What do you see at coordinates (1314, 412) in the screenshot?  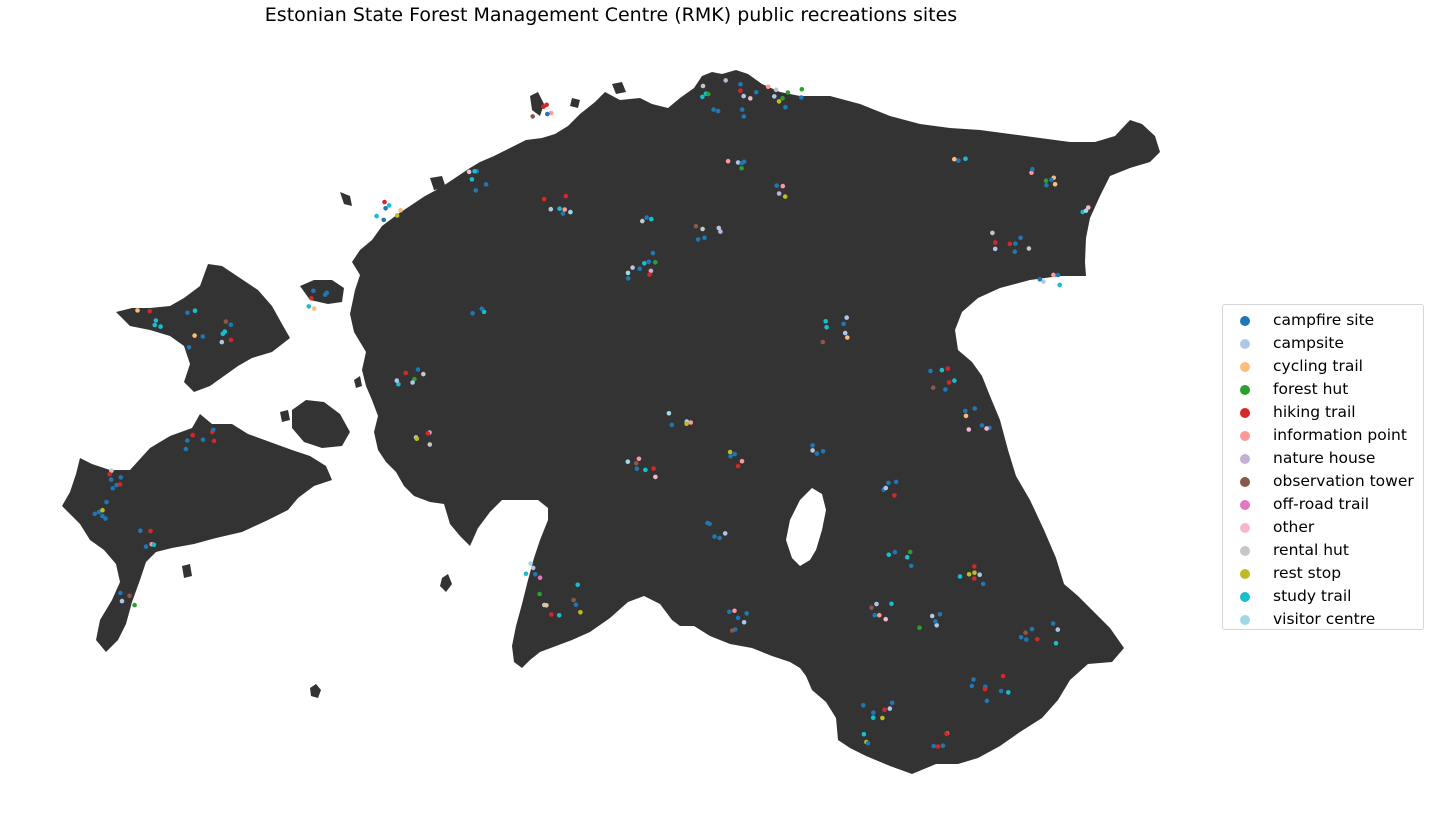 I see `legend-label: hiking trail` at bounding box center [1314, 412].